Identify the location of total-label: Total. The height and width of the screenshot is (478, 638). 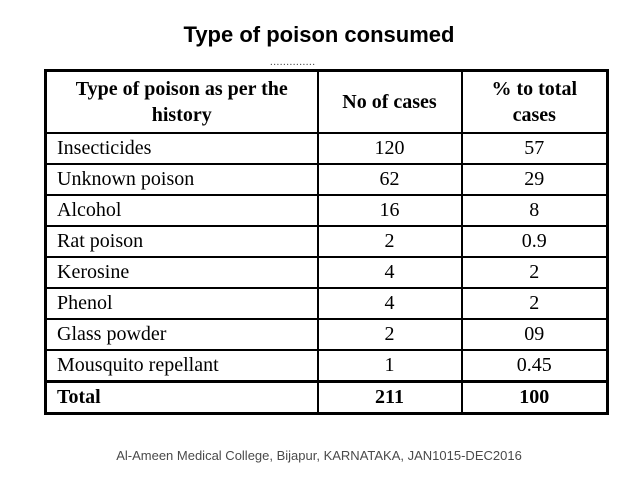
(181, 397).